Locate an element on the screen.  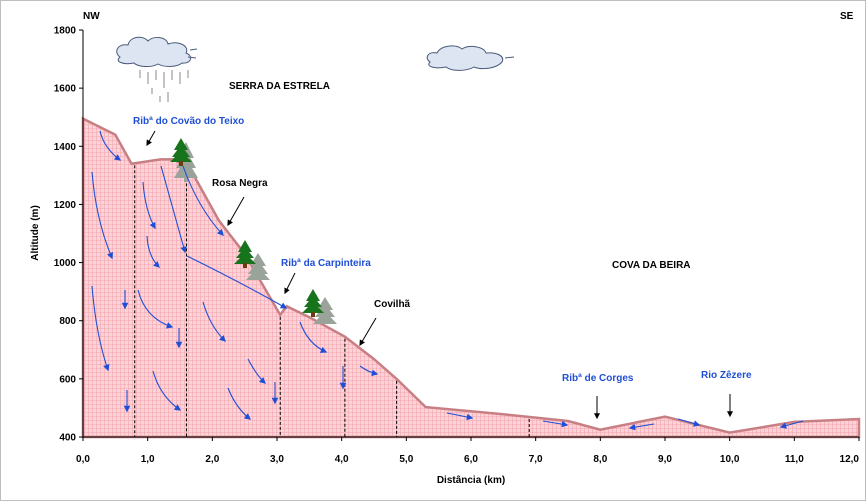
x-tick-label: 11,0 is located at coordinates (794, 459).